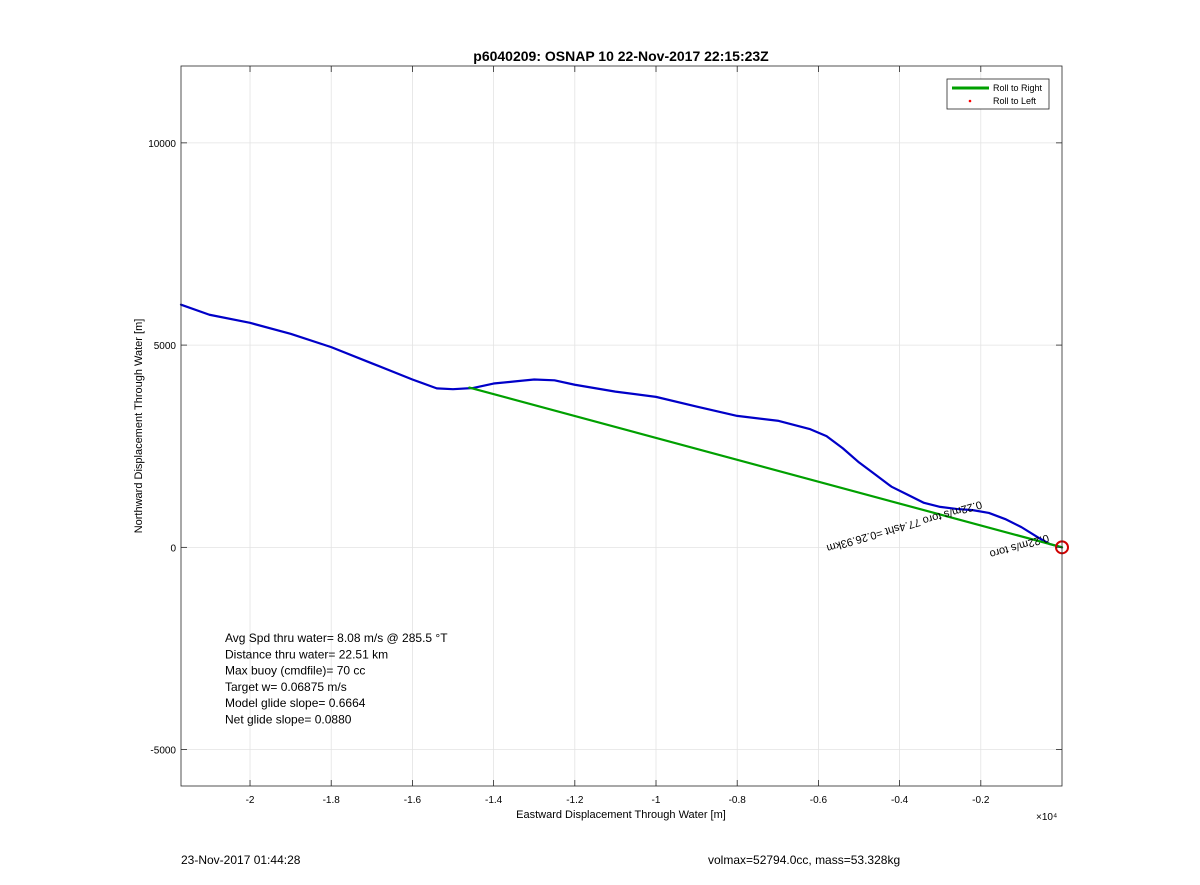 This screenshot has width=1200, height=885. I want to click on x-tick-label: -0.8, so click(738, 800).